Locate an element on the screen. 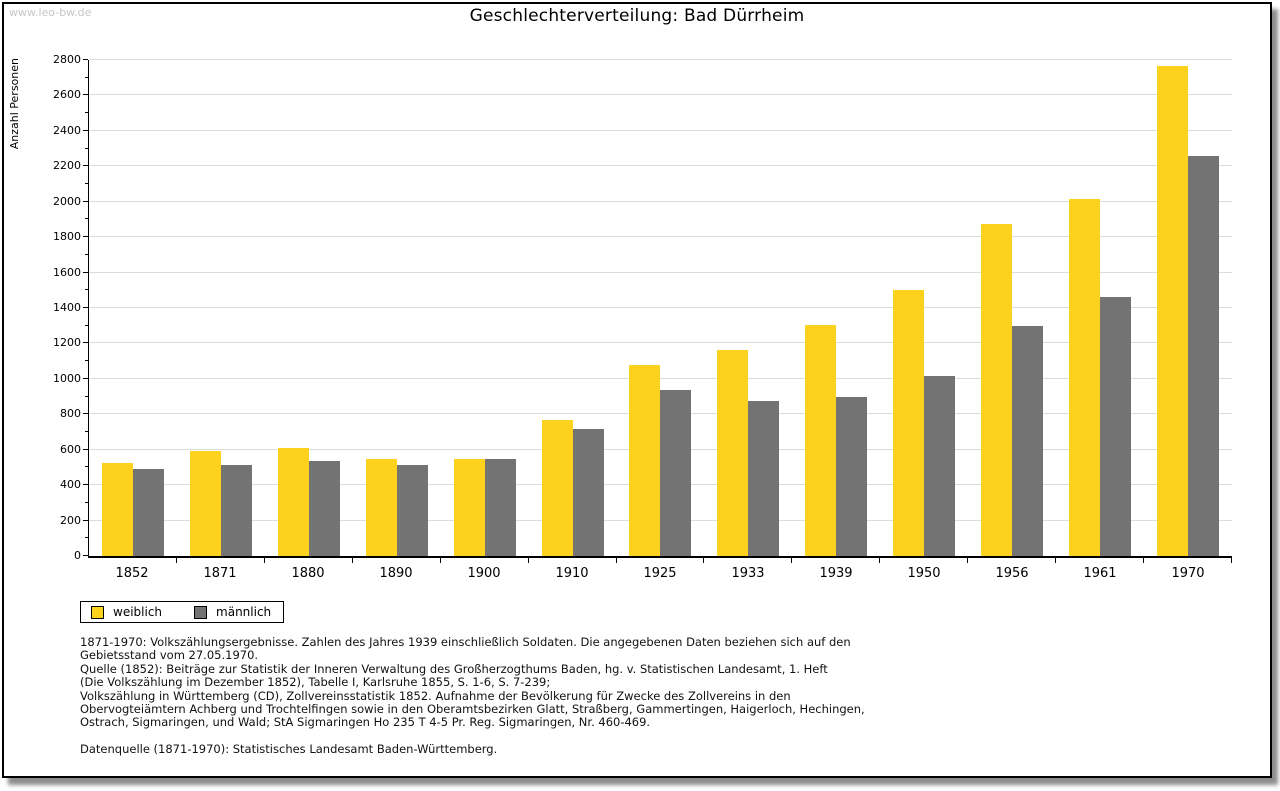  x-tick-label-1852: 1852 is located at coordinates (132, 573).